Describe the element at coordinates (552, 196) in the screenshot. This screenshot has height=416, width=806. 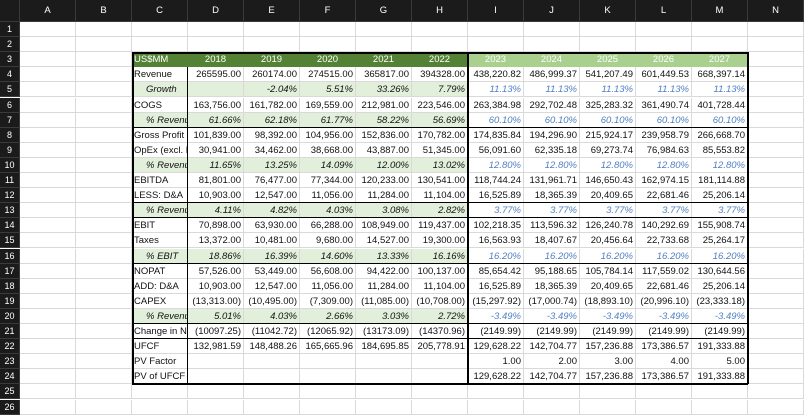
I see `value-cell: 18,365.39` at that location.